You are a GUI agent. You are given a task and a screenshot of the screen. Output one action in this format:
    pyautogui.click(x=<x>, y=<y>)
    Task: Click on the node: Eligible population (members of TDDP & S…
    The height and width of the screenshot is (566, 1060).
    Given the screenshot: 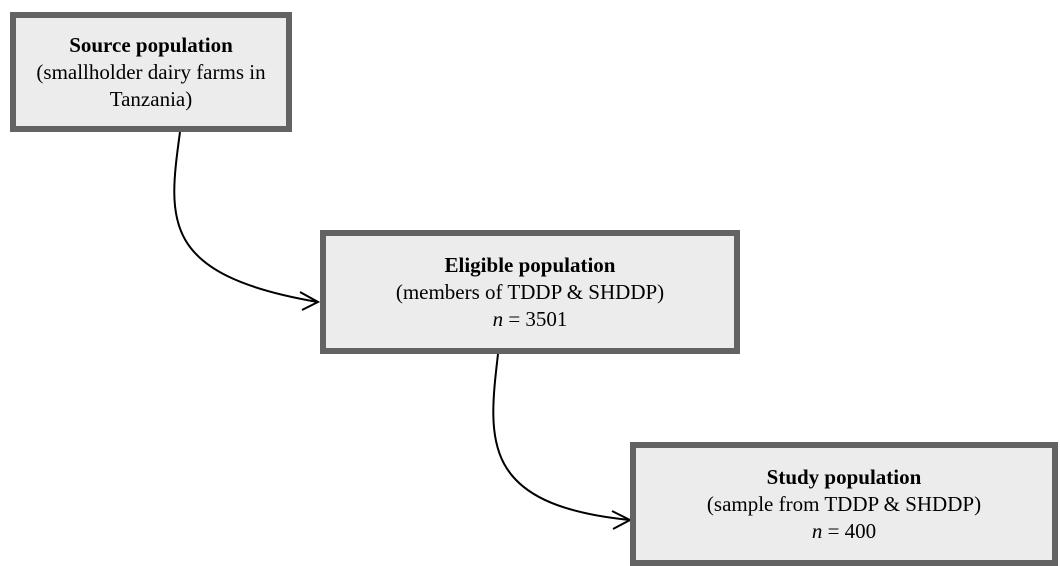 What is the action you would take?
    pyautogui.click(x=530, y=292)
    